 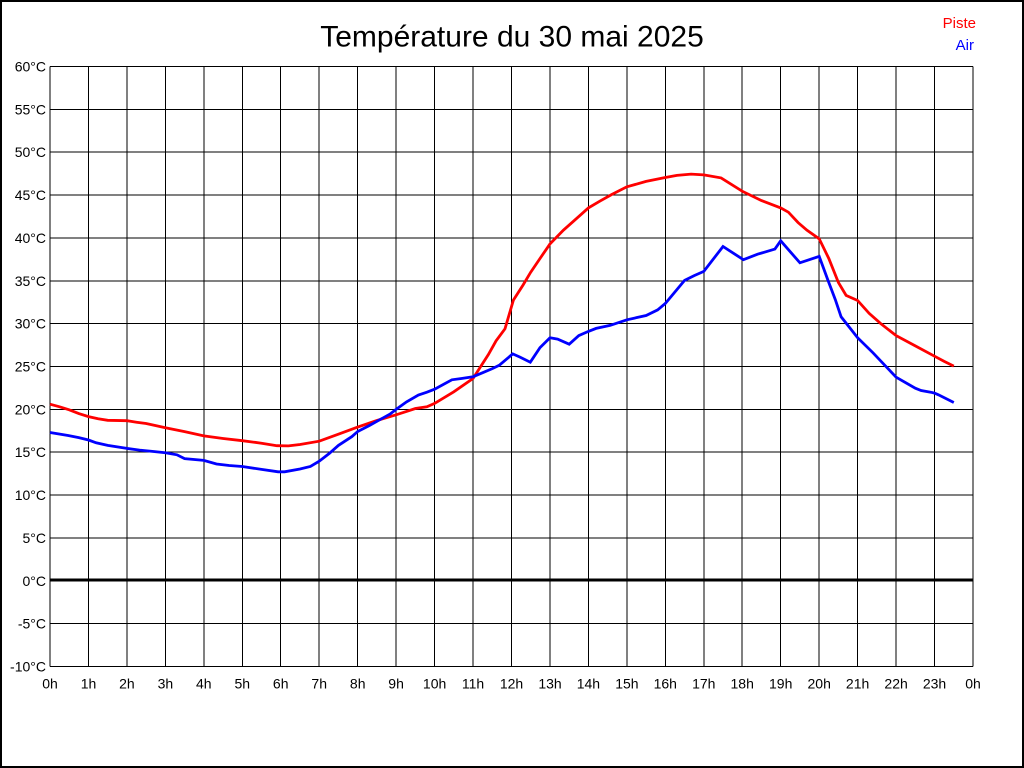 I want to click on svg-text: 40°C, so click(x=30, y=238).